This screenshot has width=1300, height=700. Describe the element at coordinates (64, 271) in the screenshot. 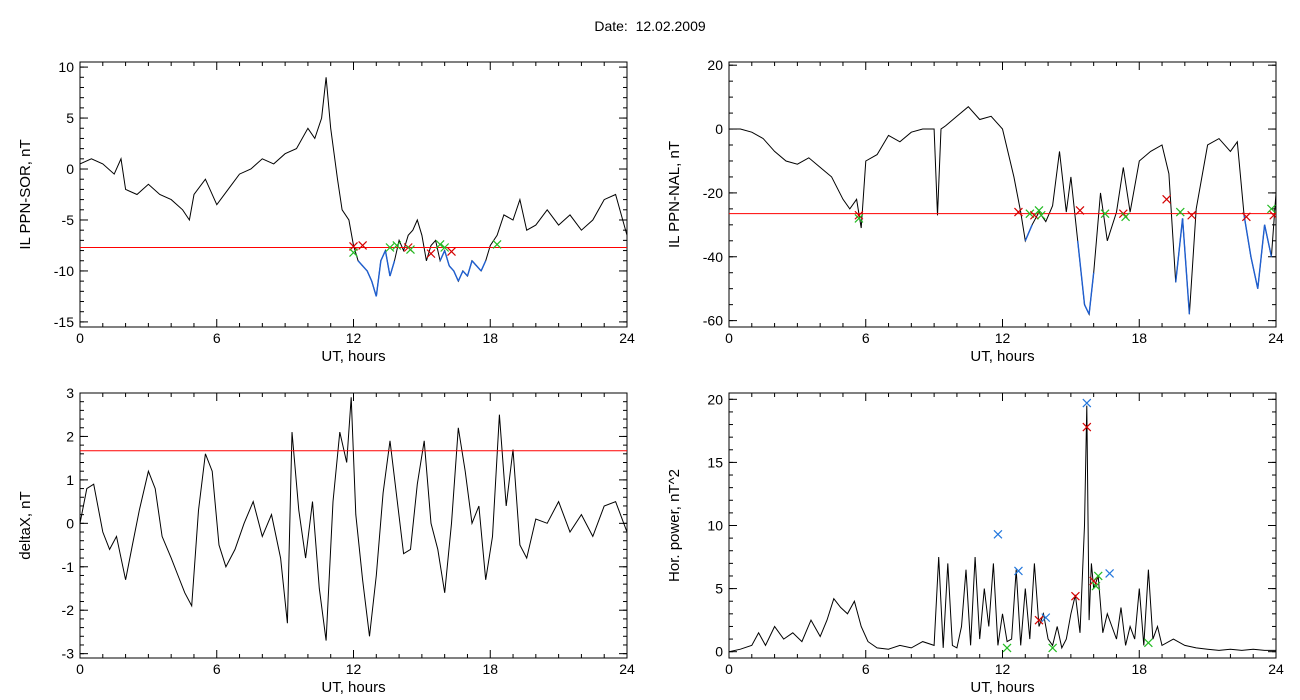

I see `y-tick-label: -10` at that location.